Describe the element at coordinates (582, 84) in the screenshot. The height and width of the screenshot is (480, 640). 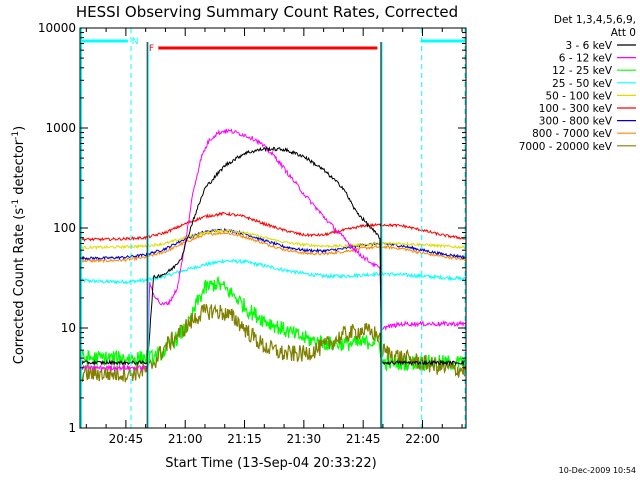
I see `legend-label-3: 25 - 50 keV` at that location.